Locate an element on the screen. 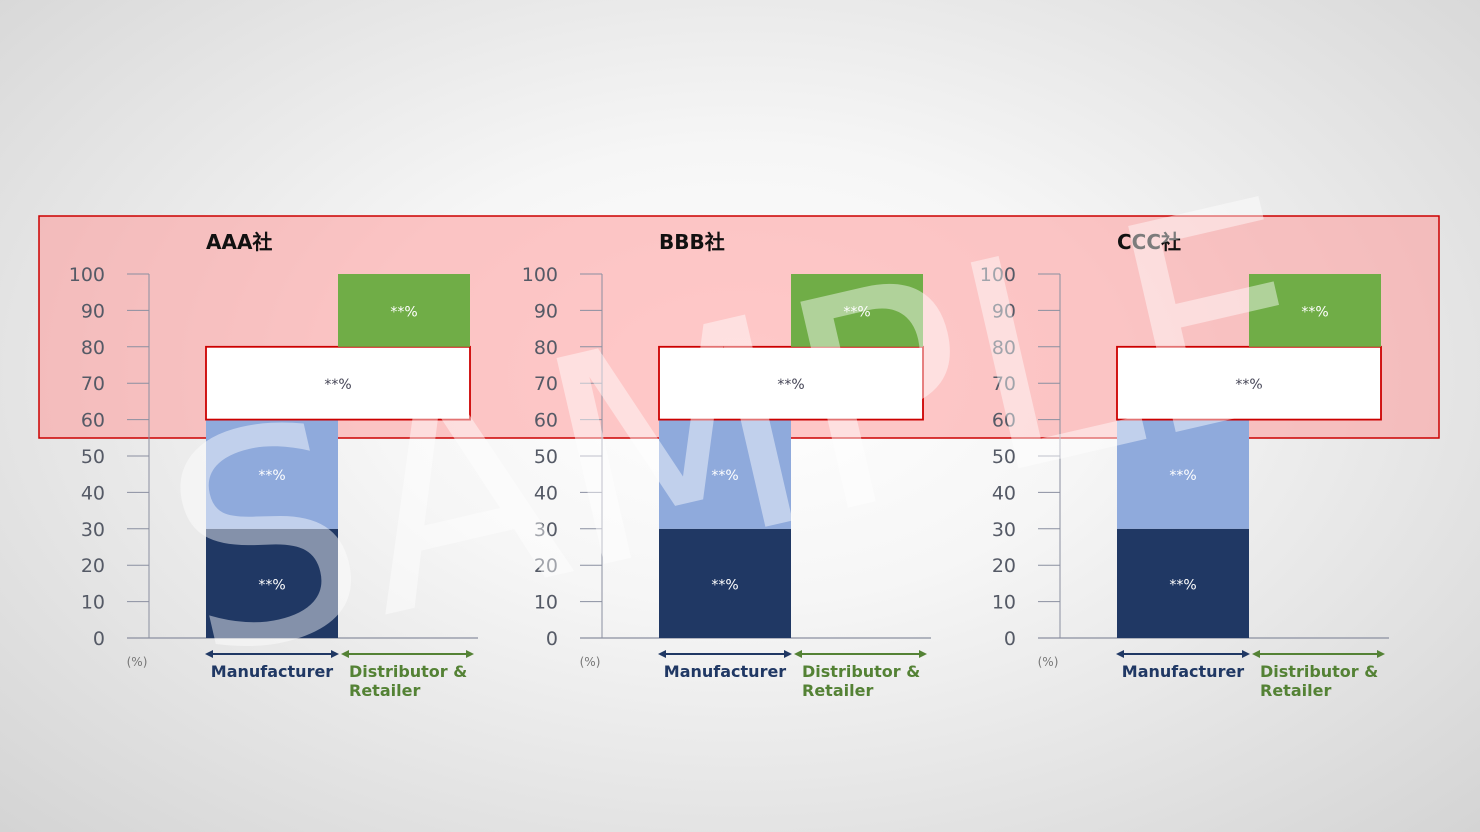 Image resolution: width=1480 pixels, height=832 pixels. chart-title: AAA社 is located at coordinates (239, 242).